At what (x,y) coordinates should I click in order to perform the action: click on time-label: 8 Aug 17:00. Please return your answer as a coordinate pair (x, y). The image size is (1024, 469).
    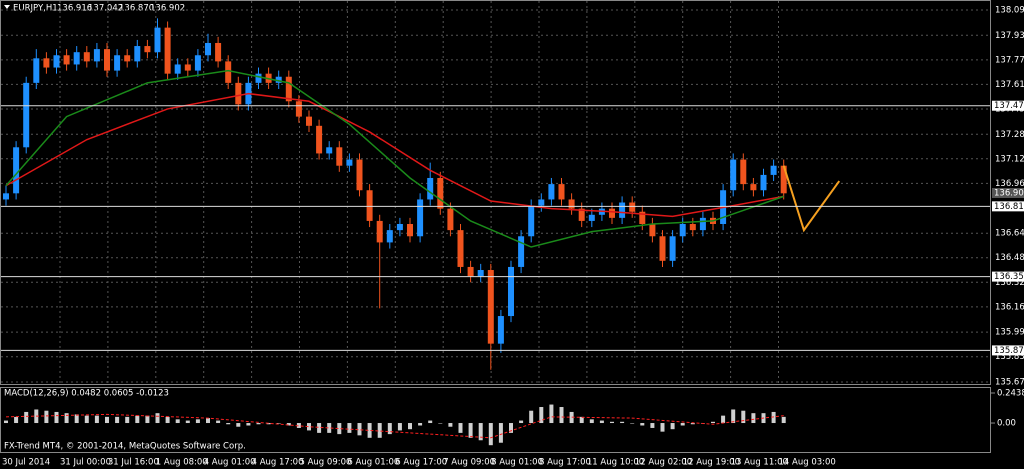
    Looking at the image, I should click on (565, 463).